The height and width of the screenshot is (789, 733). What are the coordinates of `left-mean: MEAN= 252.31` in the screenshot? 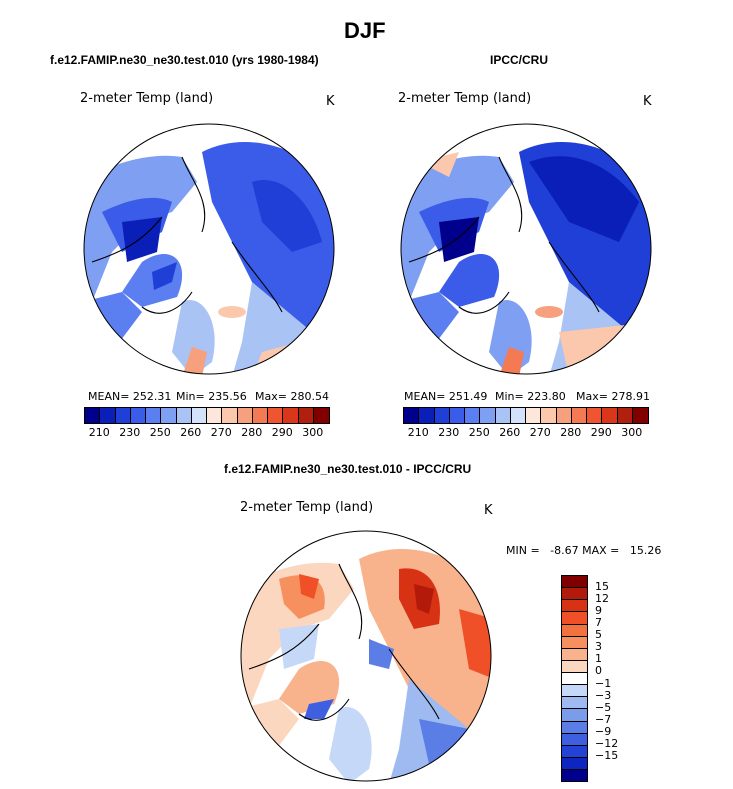 It's located at (130, 396).